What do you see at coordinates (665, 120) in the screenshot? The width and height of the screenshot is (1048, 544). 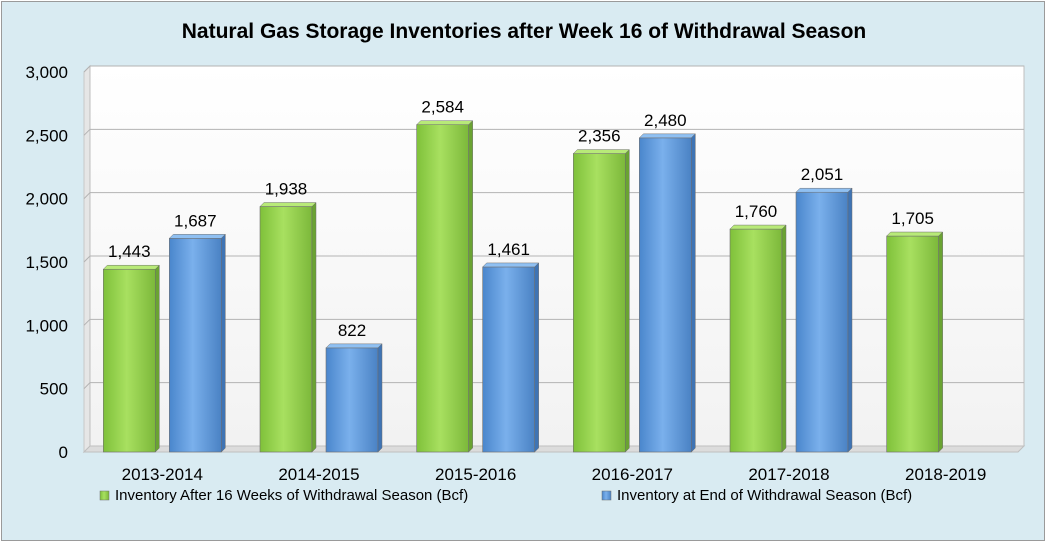 I see `data-label: 2,480` at bounding box center [665, 120].